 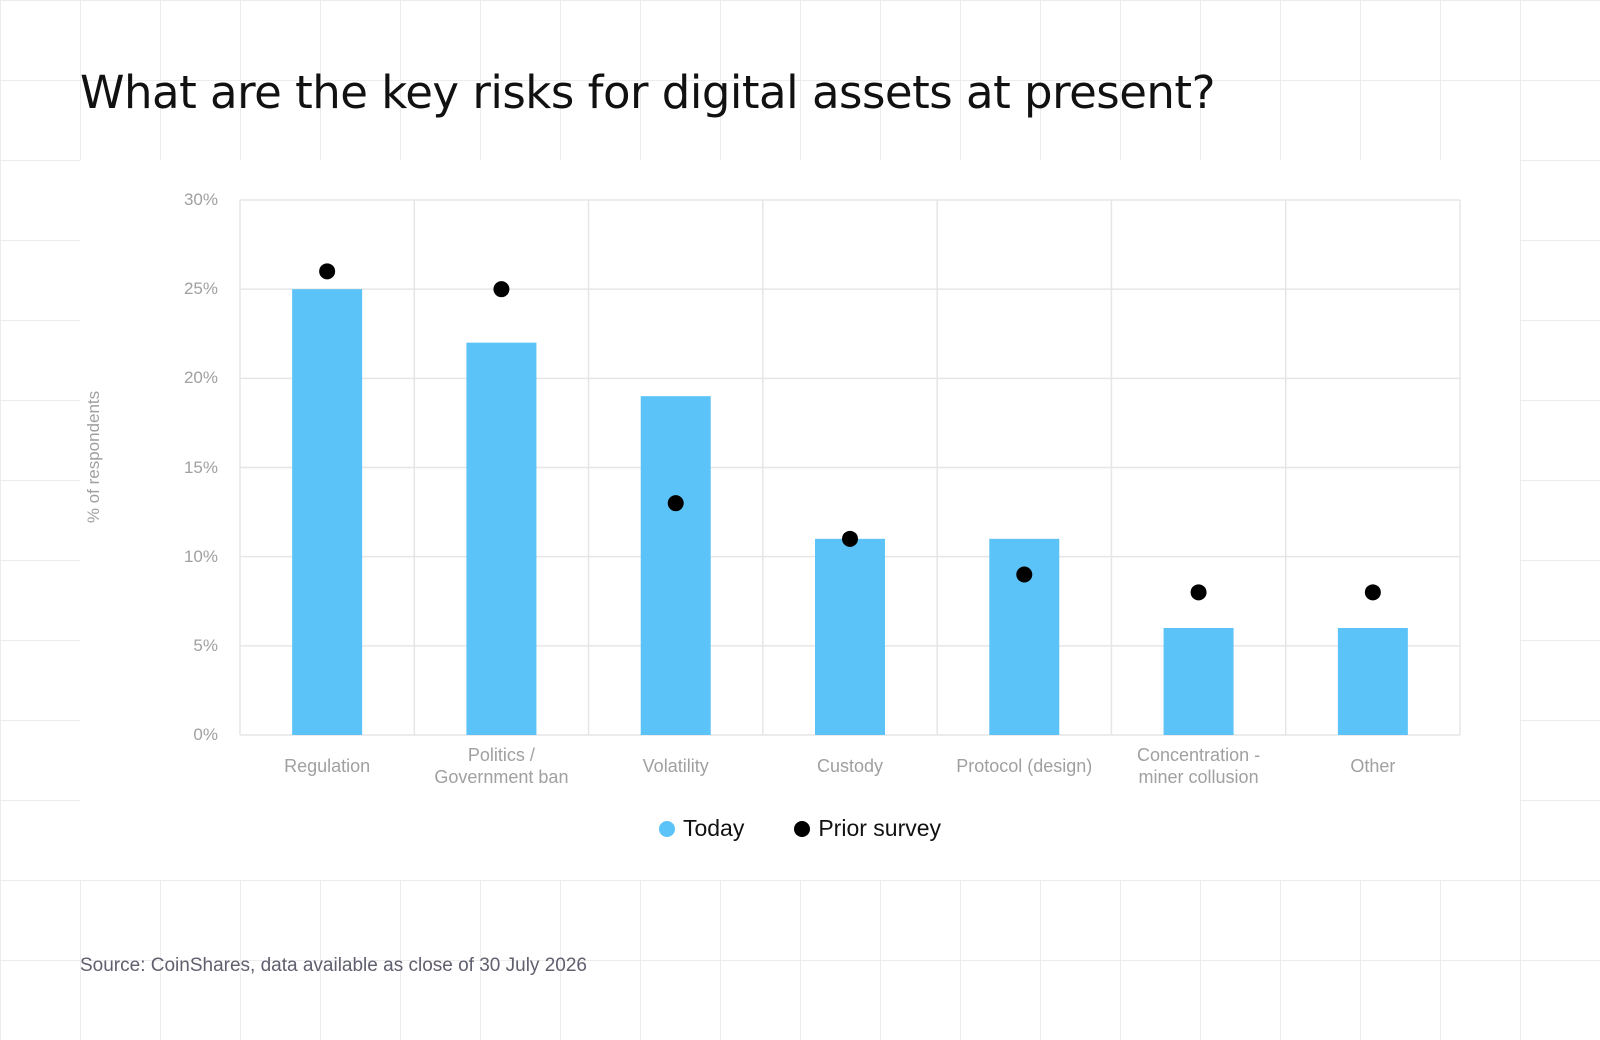 I want to click on x-tick-label: Other, so click(x=1373, y=766).